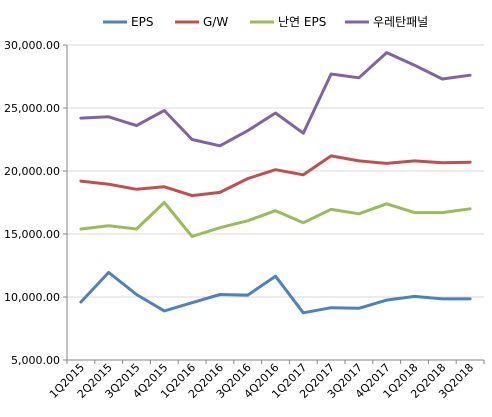 The width and height of the screenshot is (492, 417). I want to click on legend-label: 난연 EPS, so click(302, 22).